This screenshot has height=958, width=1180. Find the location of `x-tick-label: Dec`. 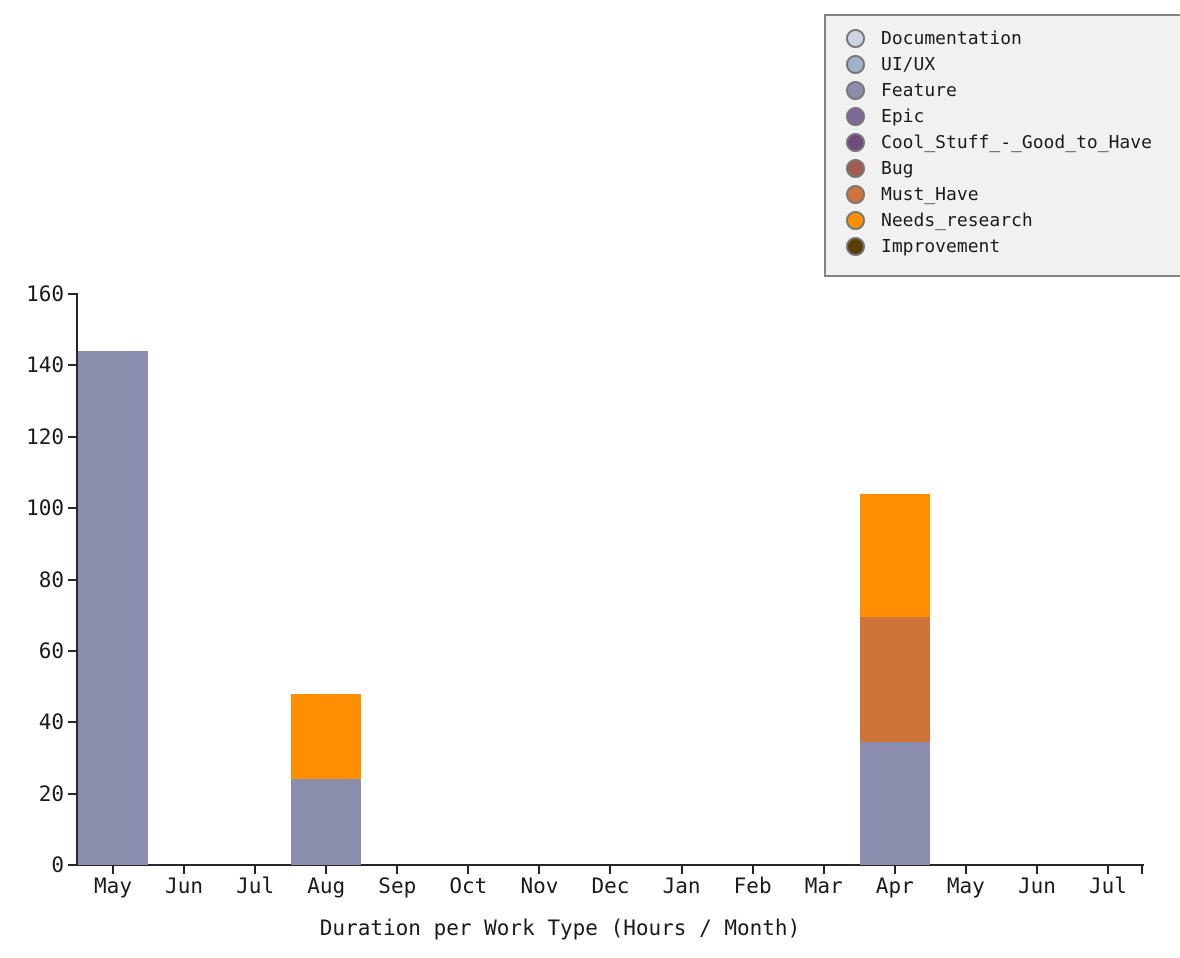

x-tick-label: Dec is located at coordinates (610, 886).